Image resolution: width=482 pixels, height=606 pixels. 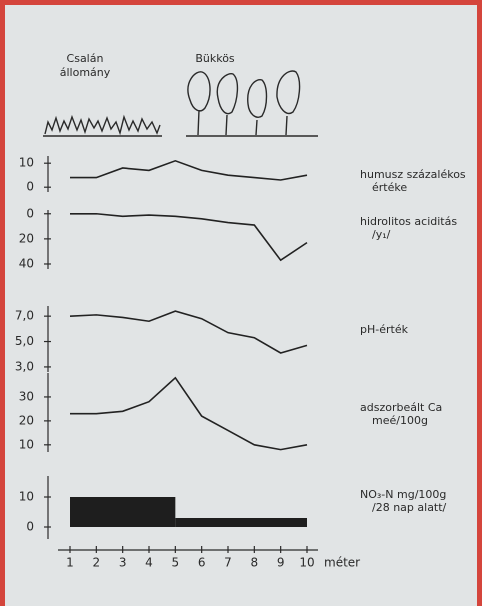 What do you see at coordinates (403, 494) in the screenshot?
I see `series-label: NO₃-N mg/100g` at bounding box center [403, 494].